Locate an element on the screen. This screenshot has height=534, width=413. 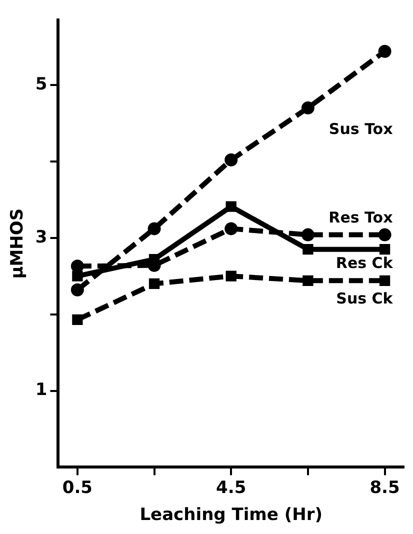
x-tick-label: 8.5 is located at coordinates (385, 488).